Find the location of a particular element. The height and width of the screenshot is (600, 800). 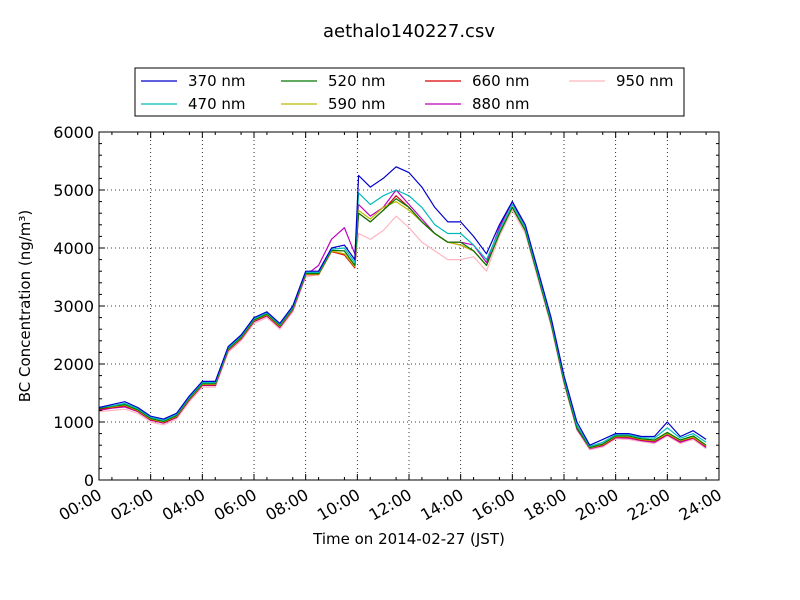

x-tick-label: 12:00 is located at coordinates (390, 505).